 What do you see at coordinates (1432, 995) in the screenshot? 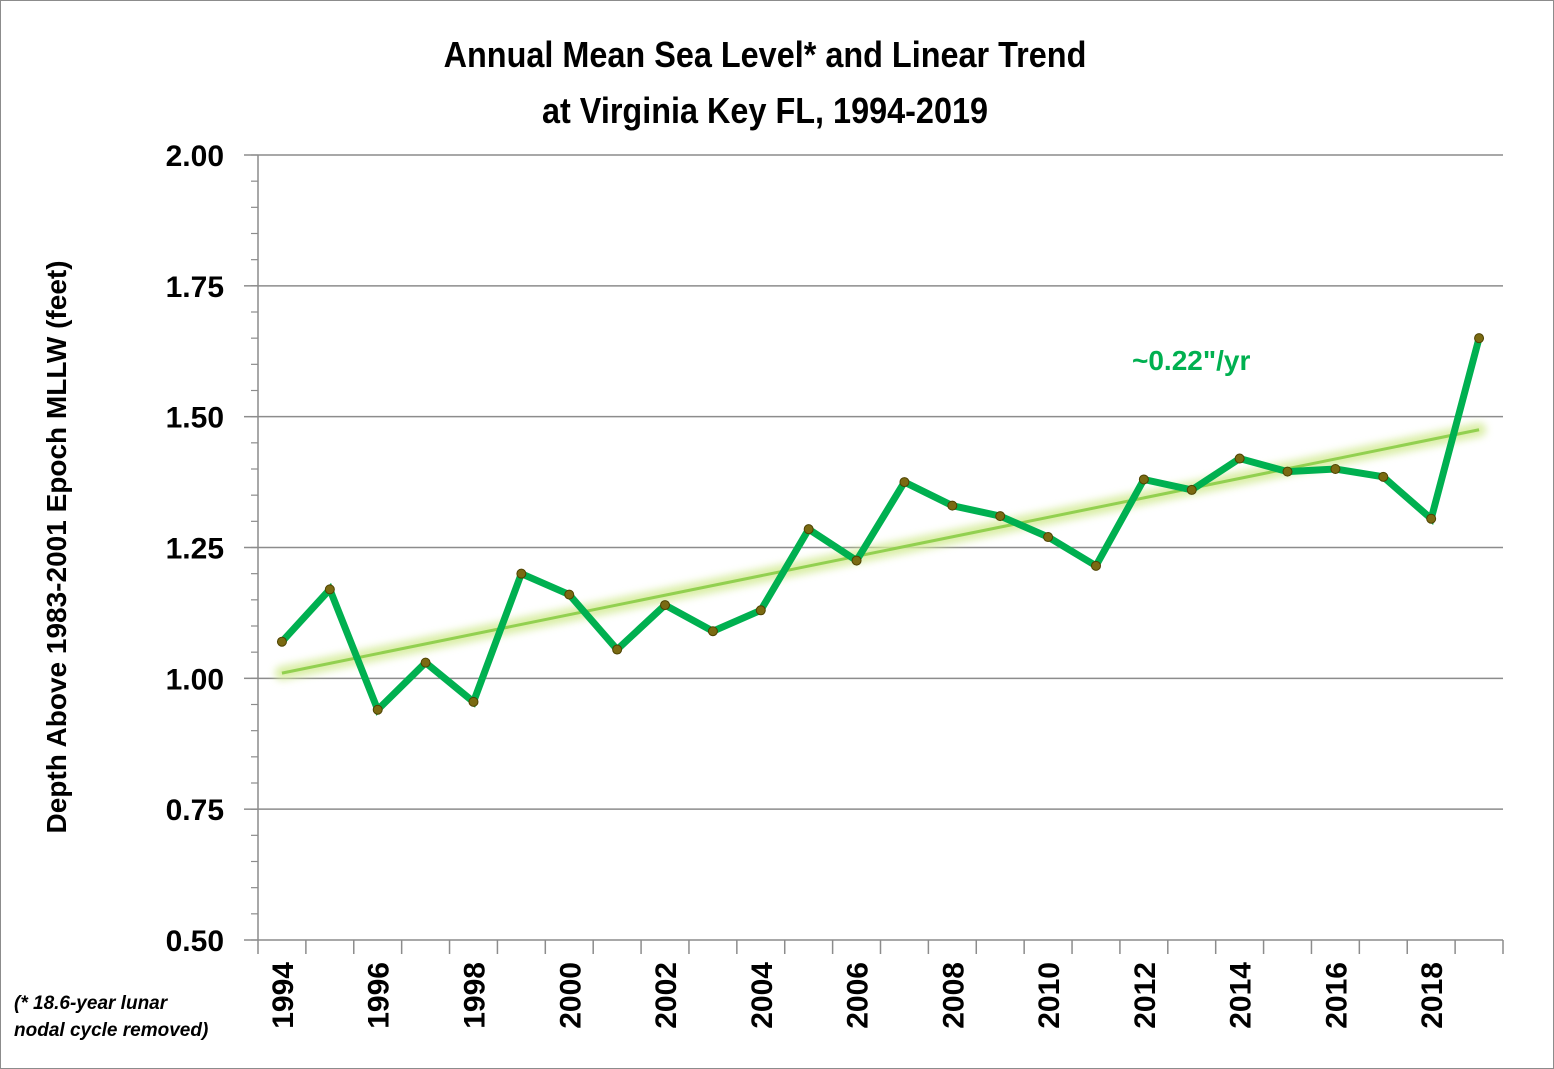
I see `x-tick-label: 2018` at bounding box center [1432, 995].